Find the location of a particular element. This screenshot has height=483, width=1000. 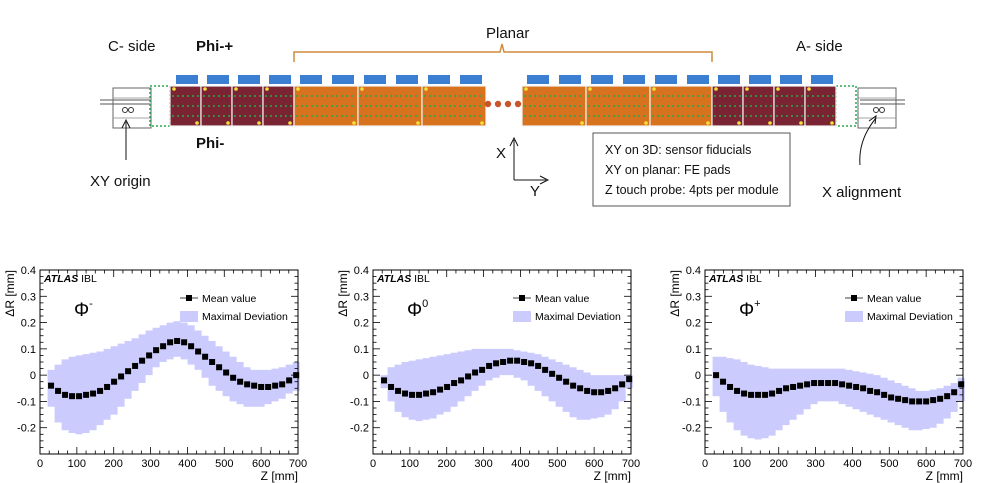

x-tick-label: 600 is located at coordinates (261, 464).